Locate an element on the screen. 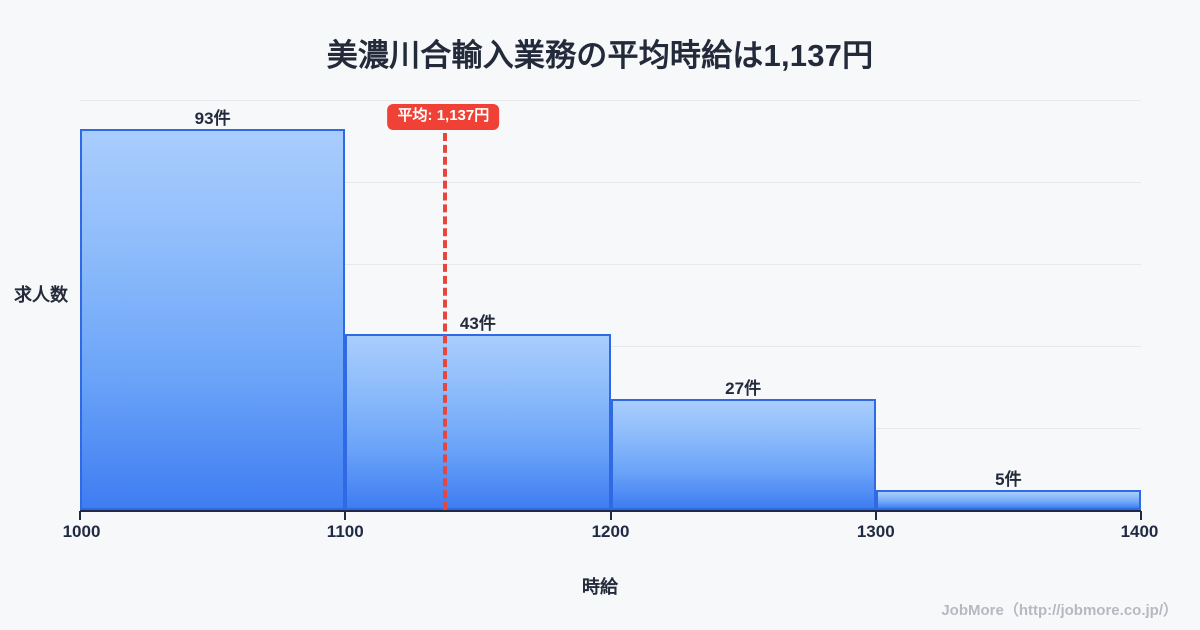  x-tick-label: 1400 is located at coordinates (1139, 531).